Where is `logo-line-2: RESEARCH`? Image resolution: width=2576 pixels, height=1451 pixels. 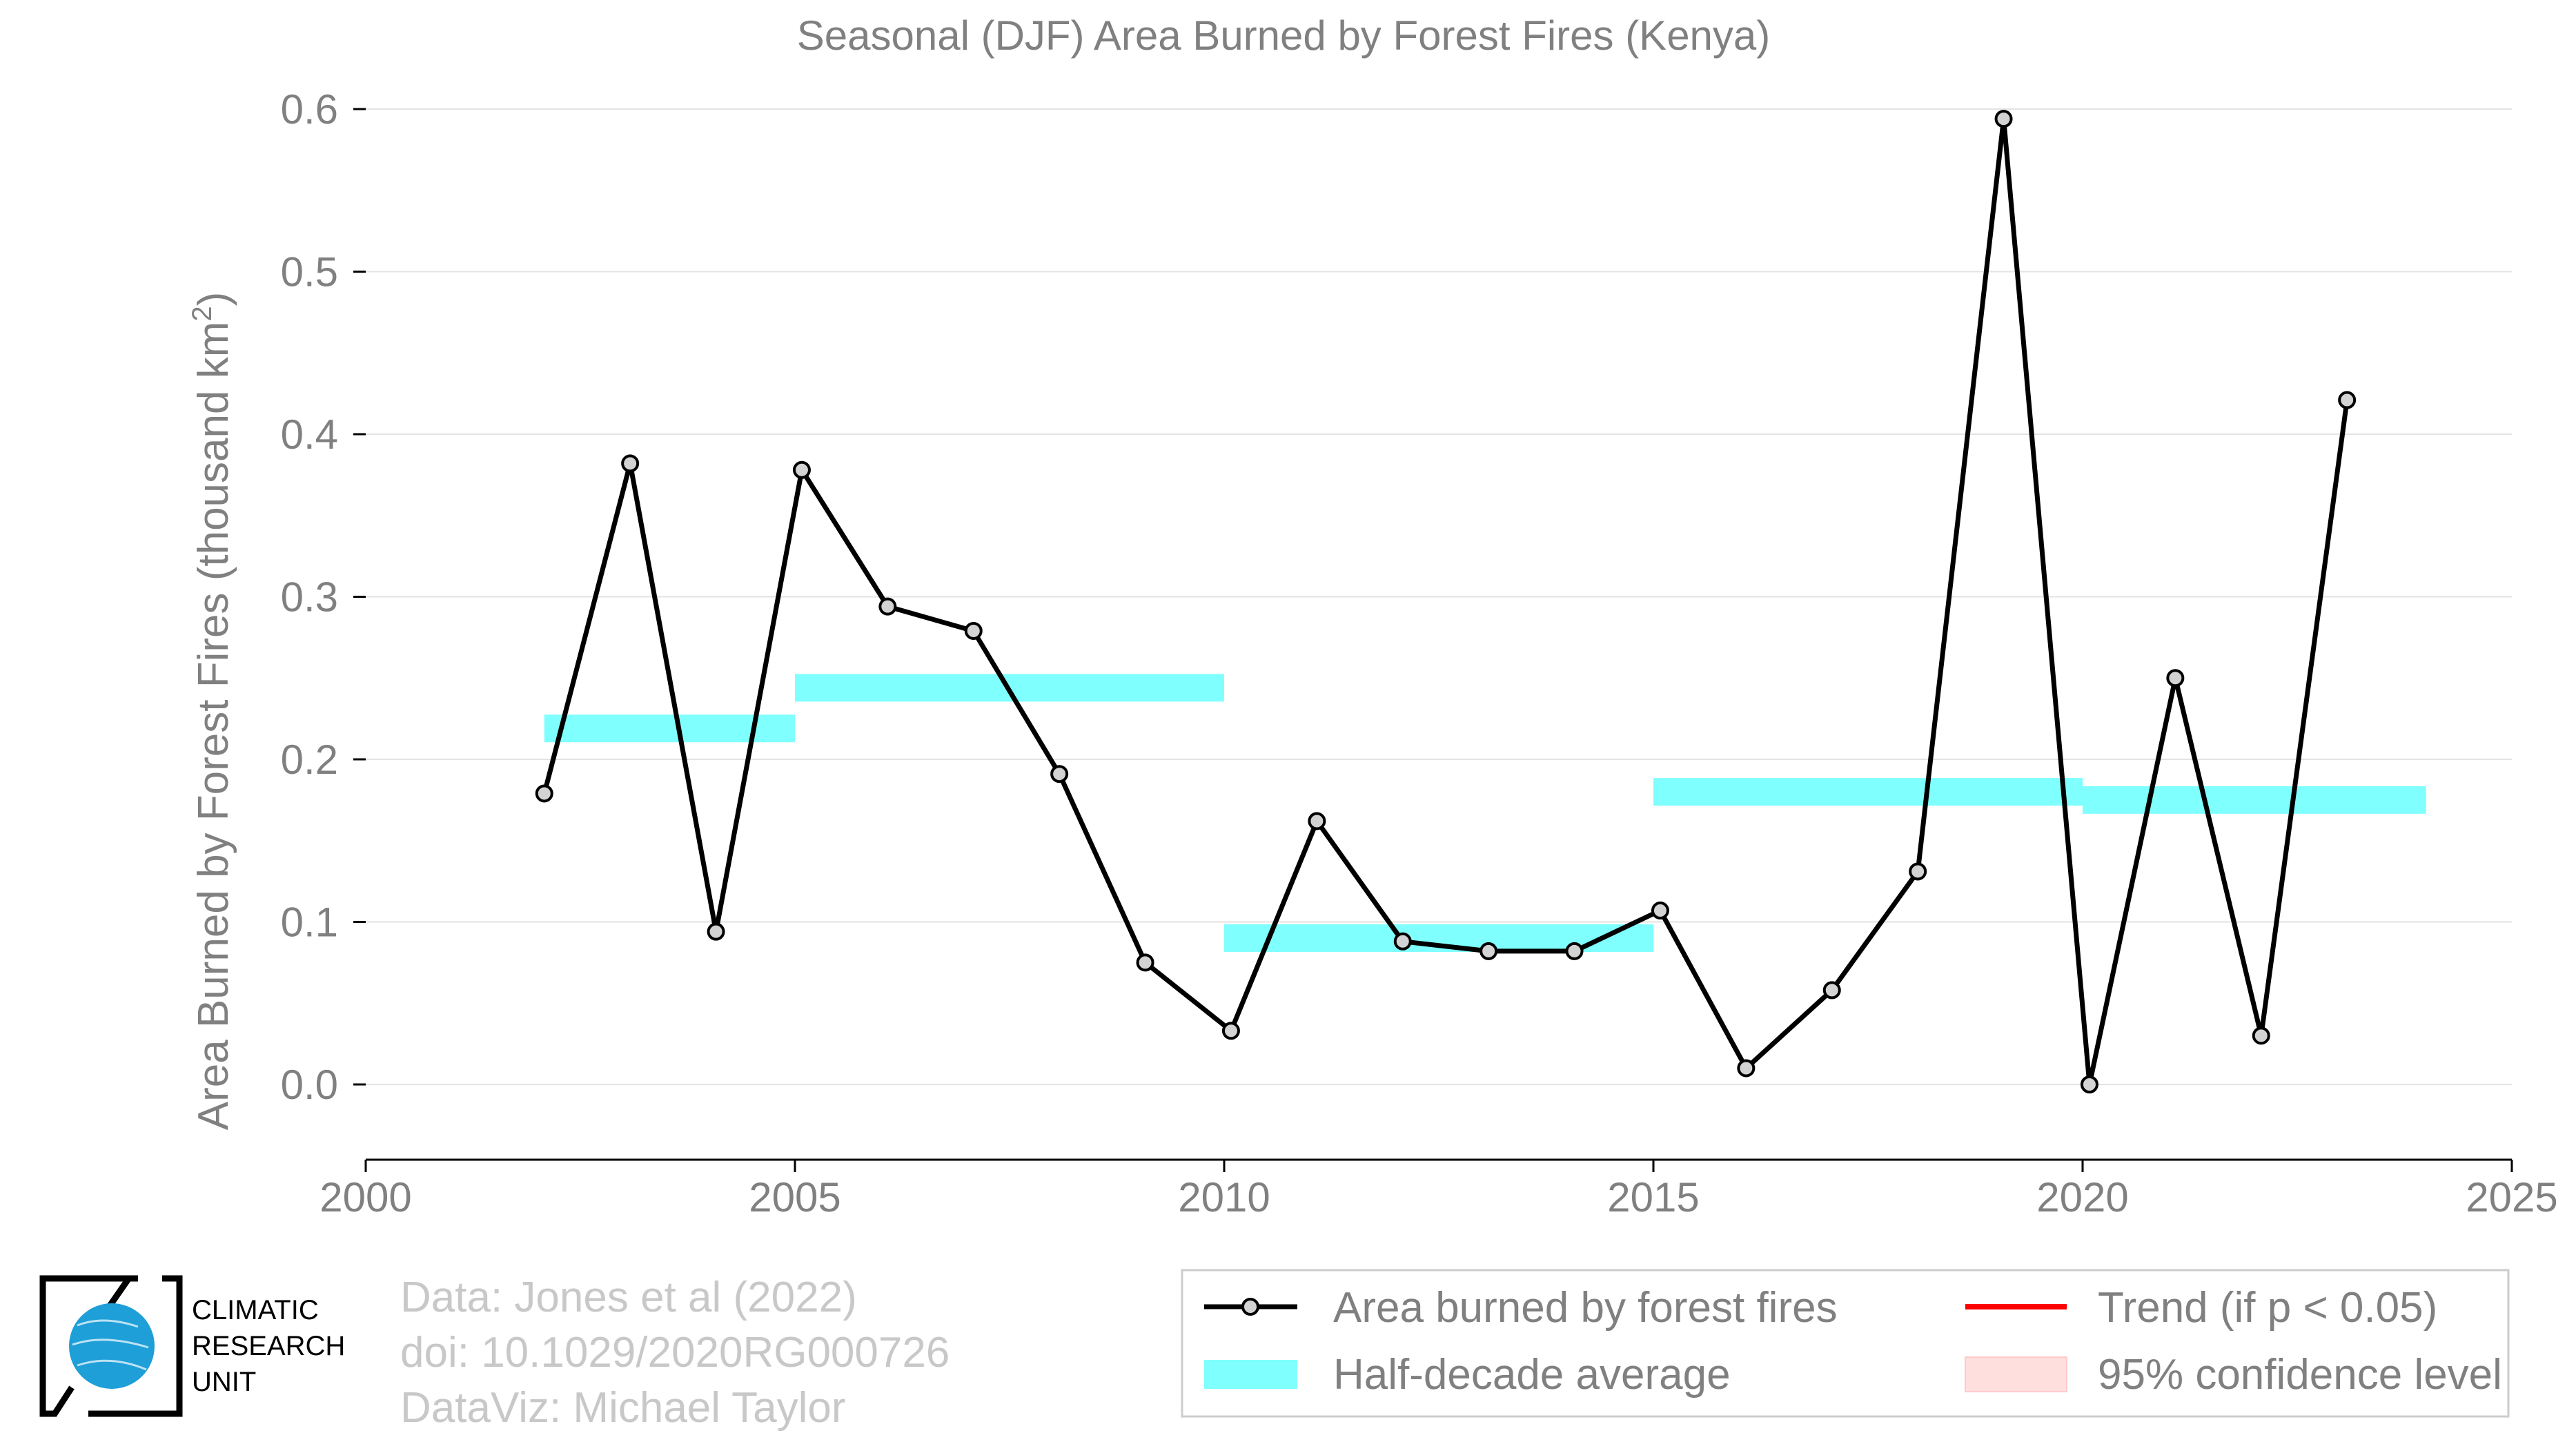 logo-line-2: RESEARCH is located at coordinates (269, 1346).